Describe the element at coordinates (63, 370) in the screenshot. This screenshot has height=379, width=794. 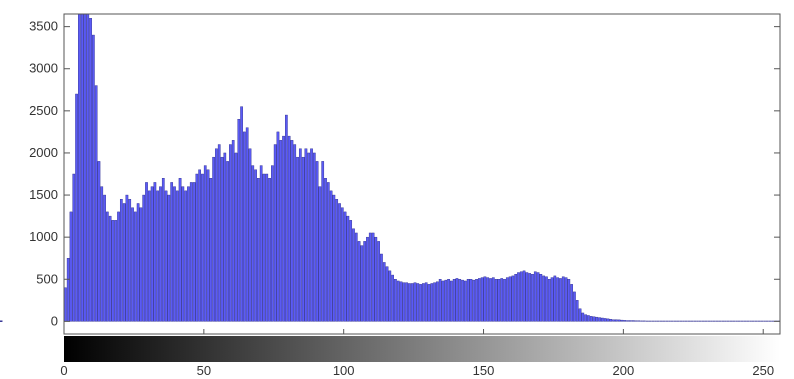
I see `x-tick-label: 0` at that location.